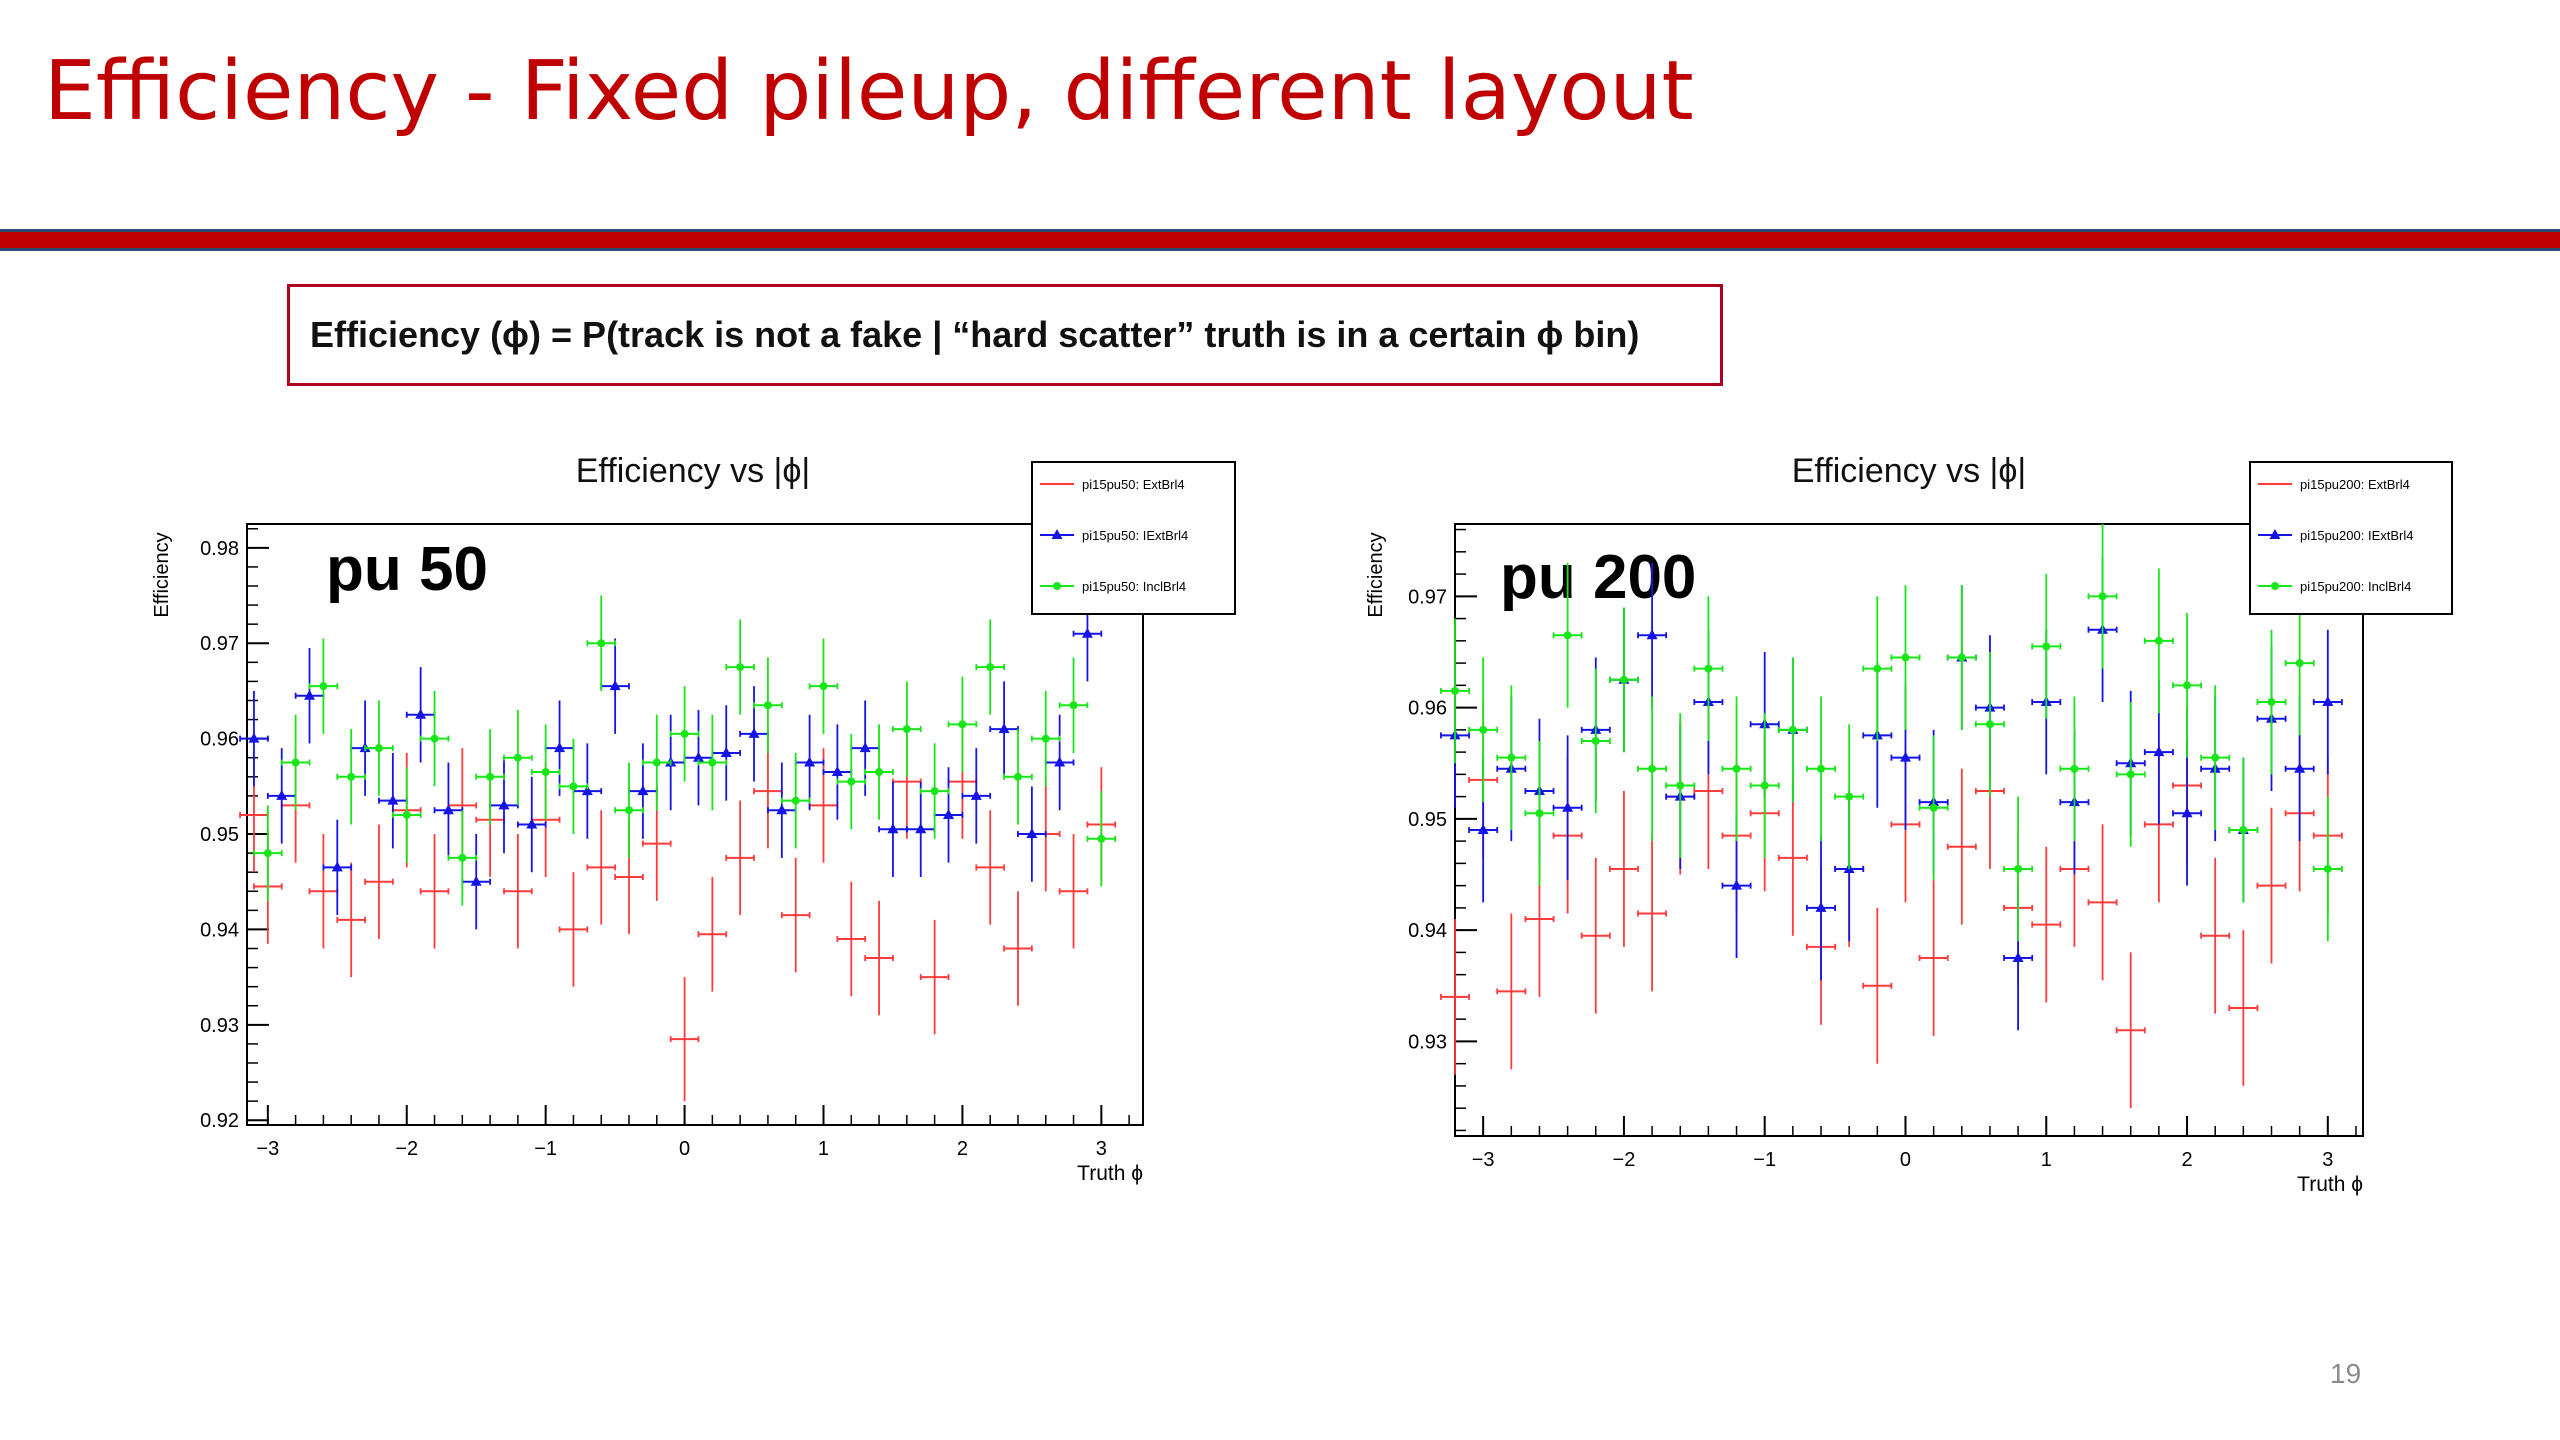  I want to click on pileup-label: pu 200, so click(1598, 577).